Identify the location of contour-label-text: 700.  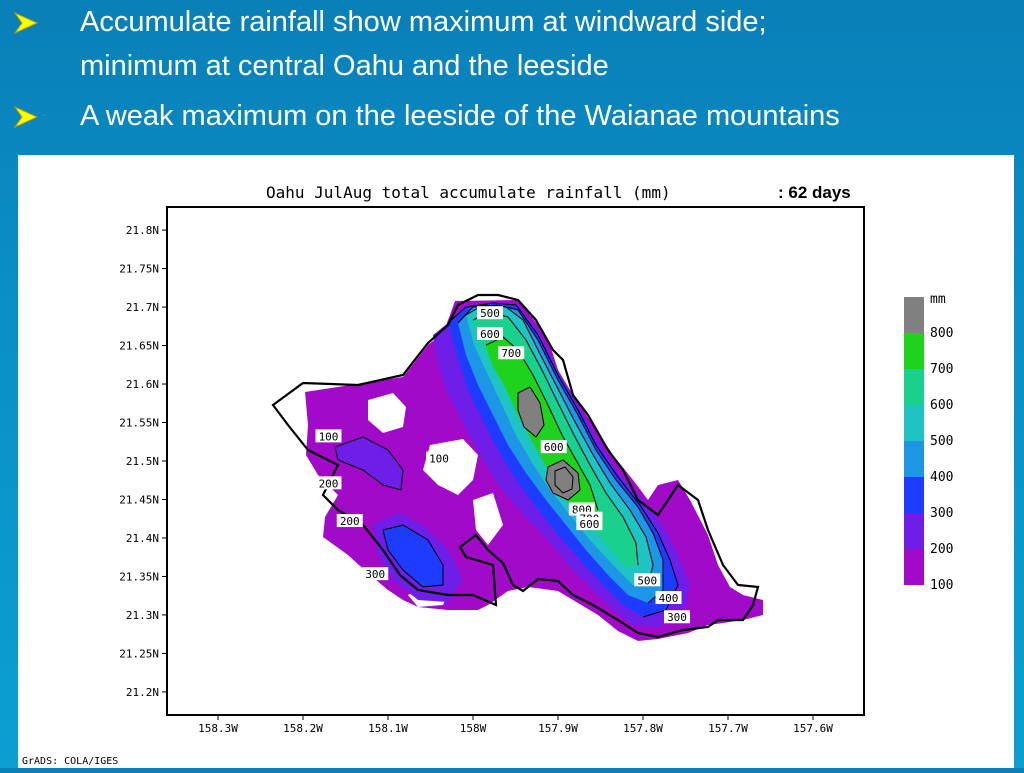
(511, 353).